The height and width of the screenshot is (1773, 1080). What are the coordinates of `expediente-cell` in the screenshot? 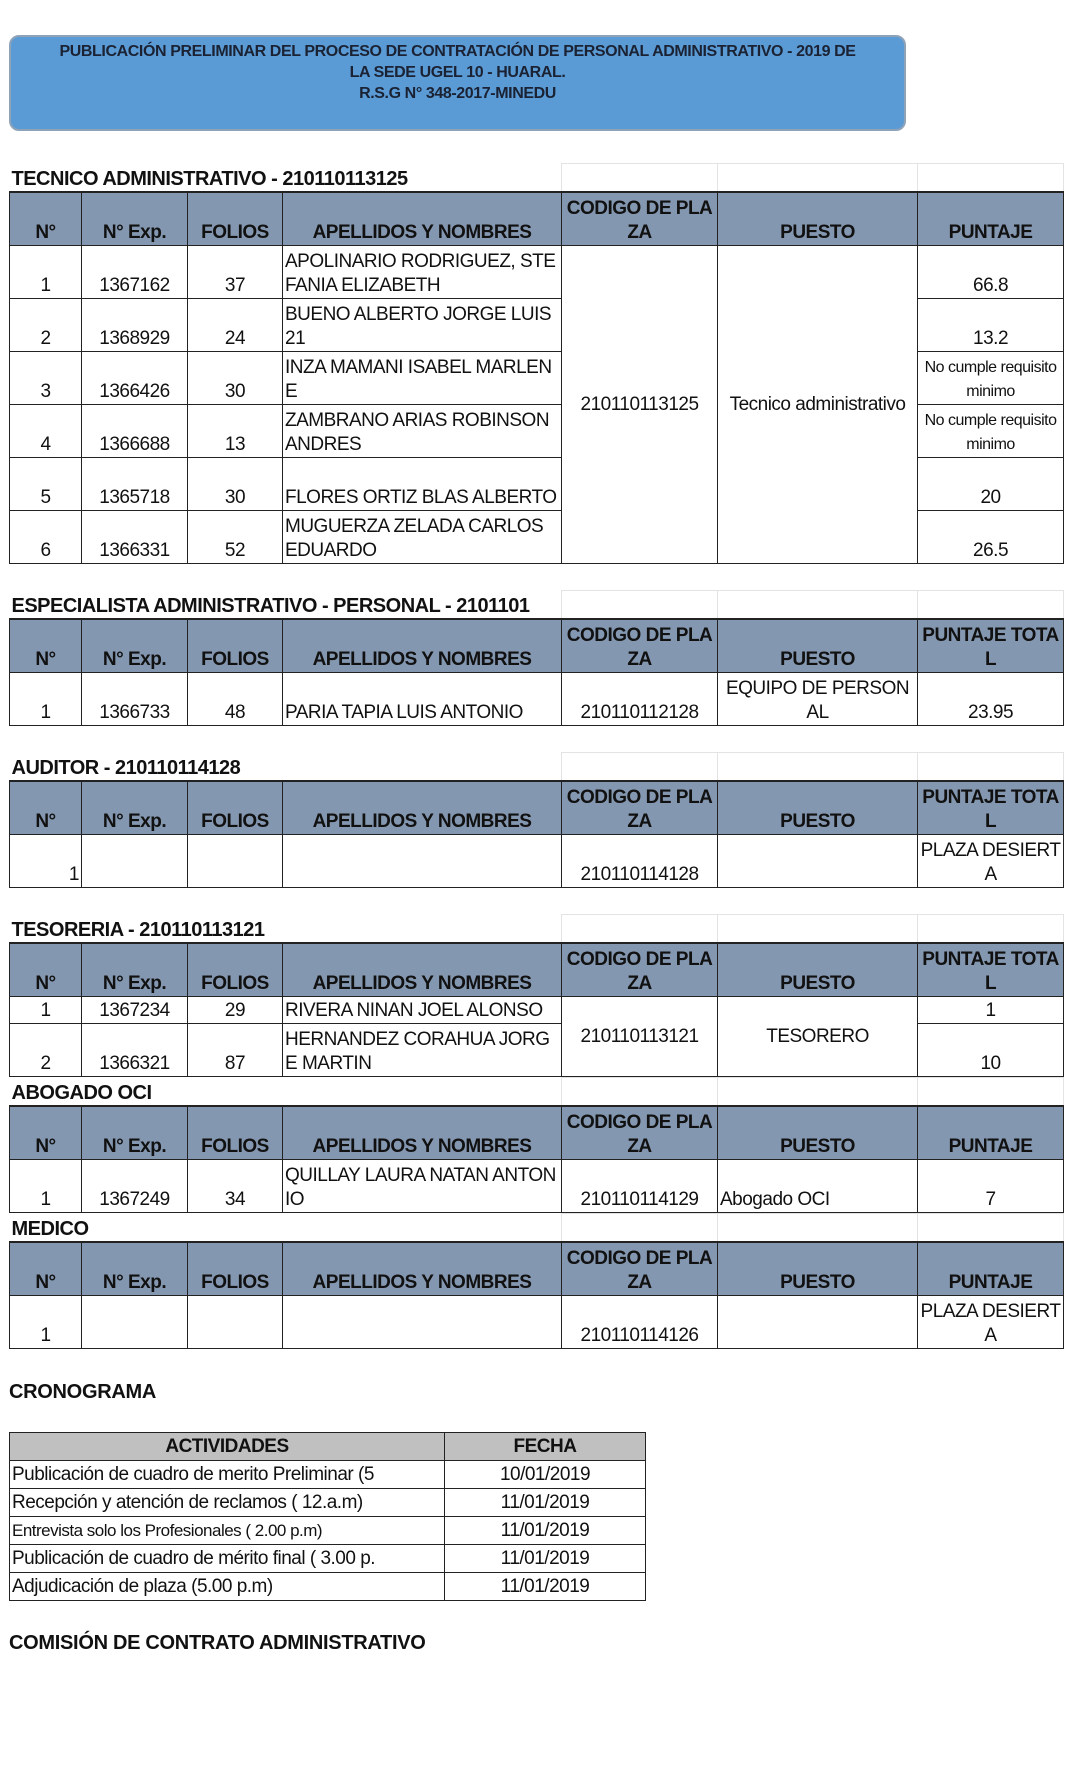 It's located at (134, 861).